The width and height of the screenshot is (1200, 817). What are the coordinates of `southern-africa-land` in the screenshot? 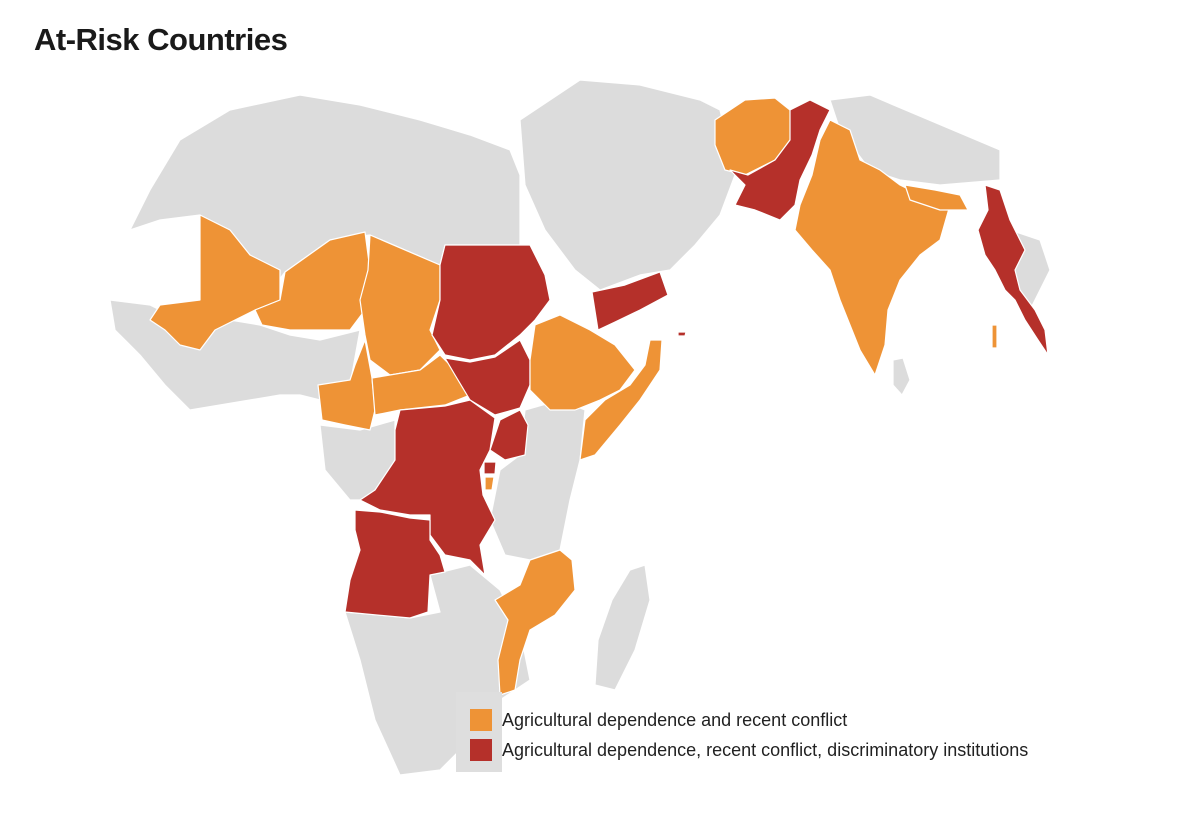 It's located at (437, 670).